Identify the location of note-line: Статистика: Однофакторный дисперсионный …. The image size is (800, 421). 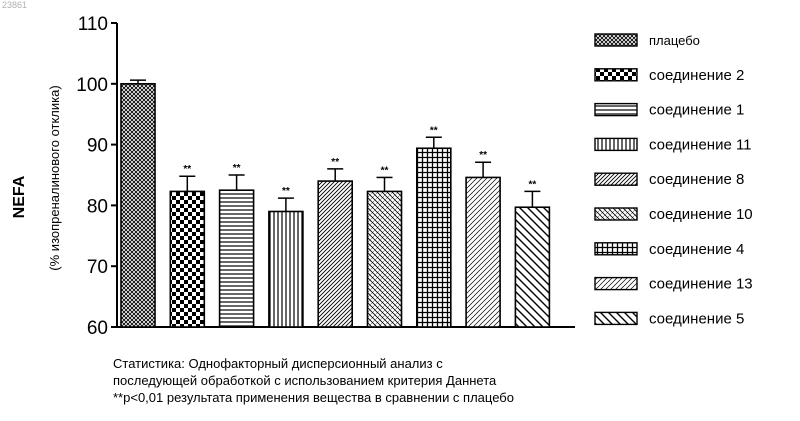
(278, 363).